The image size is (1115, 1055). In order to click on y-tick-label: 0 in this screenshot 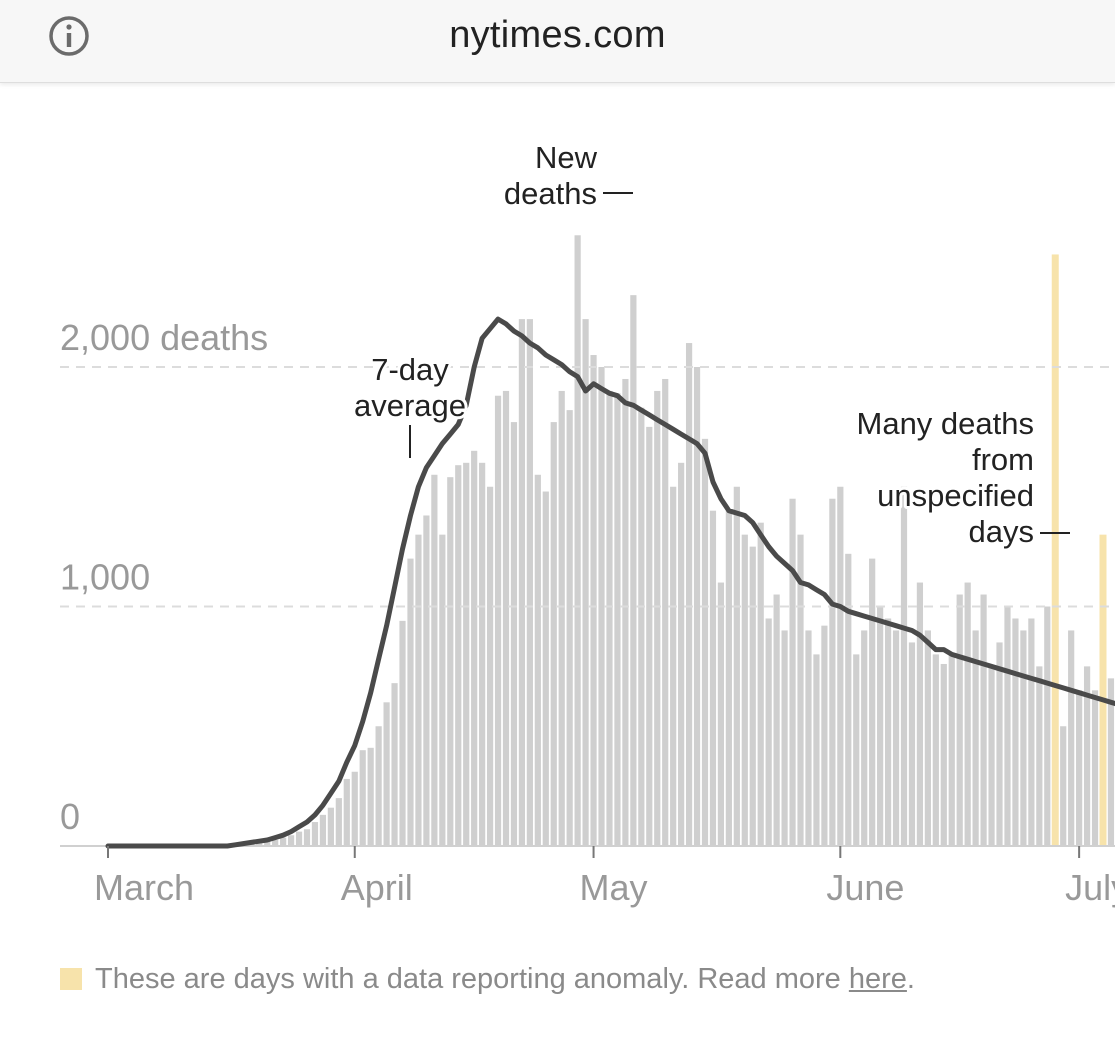, I will do `click(70, 816)`.